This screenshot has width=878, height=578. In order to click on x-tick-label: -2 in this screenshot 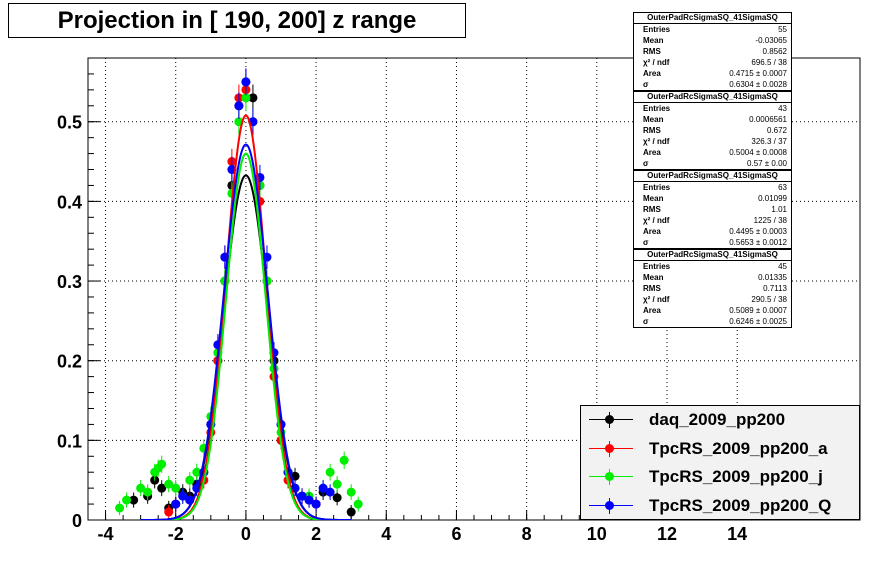, I will do `click(176, 534)`.